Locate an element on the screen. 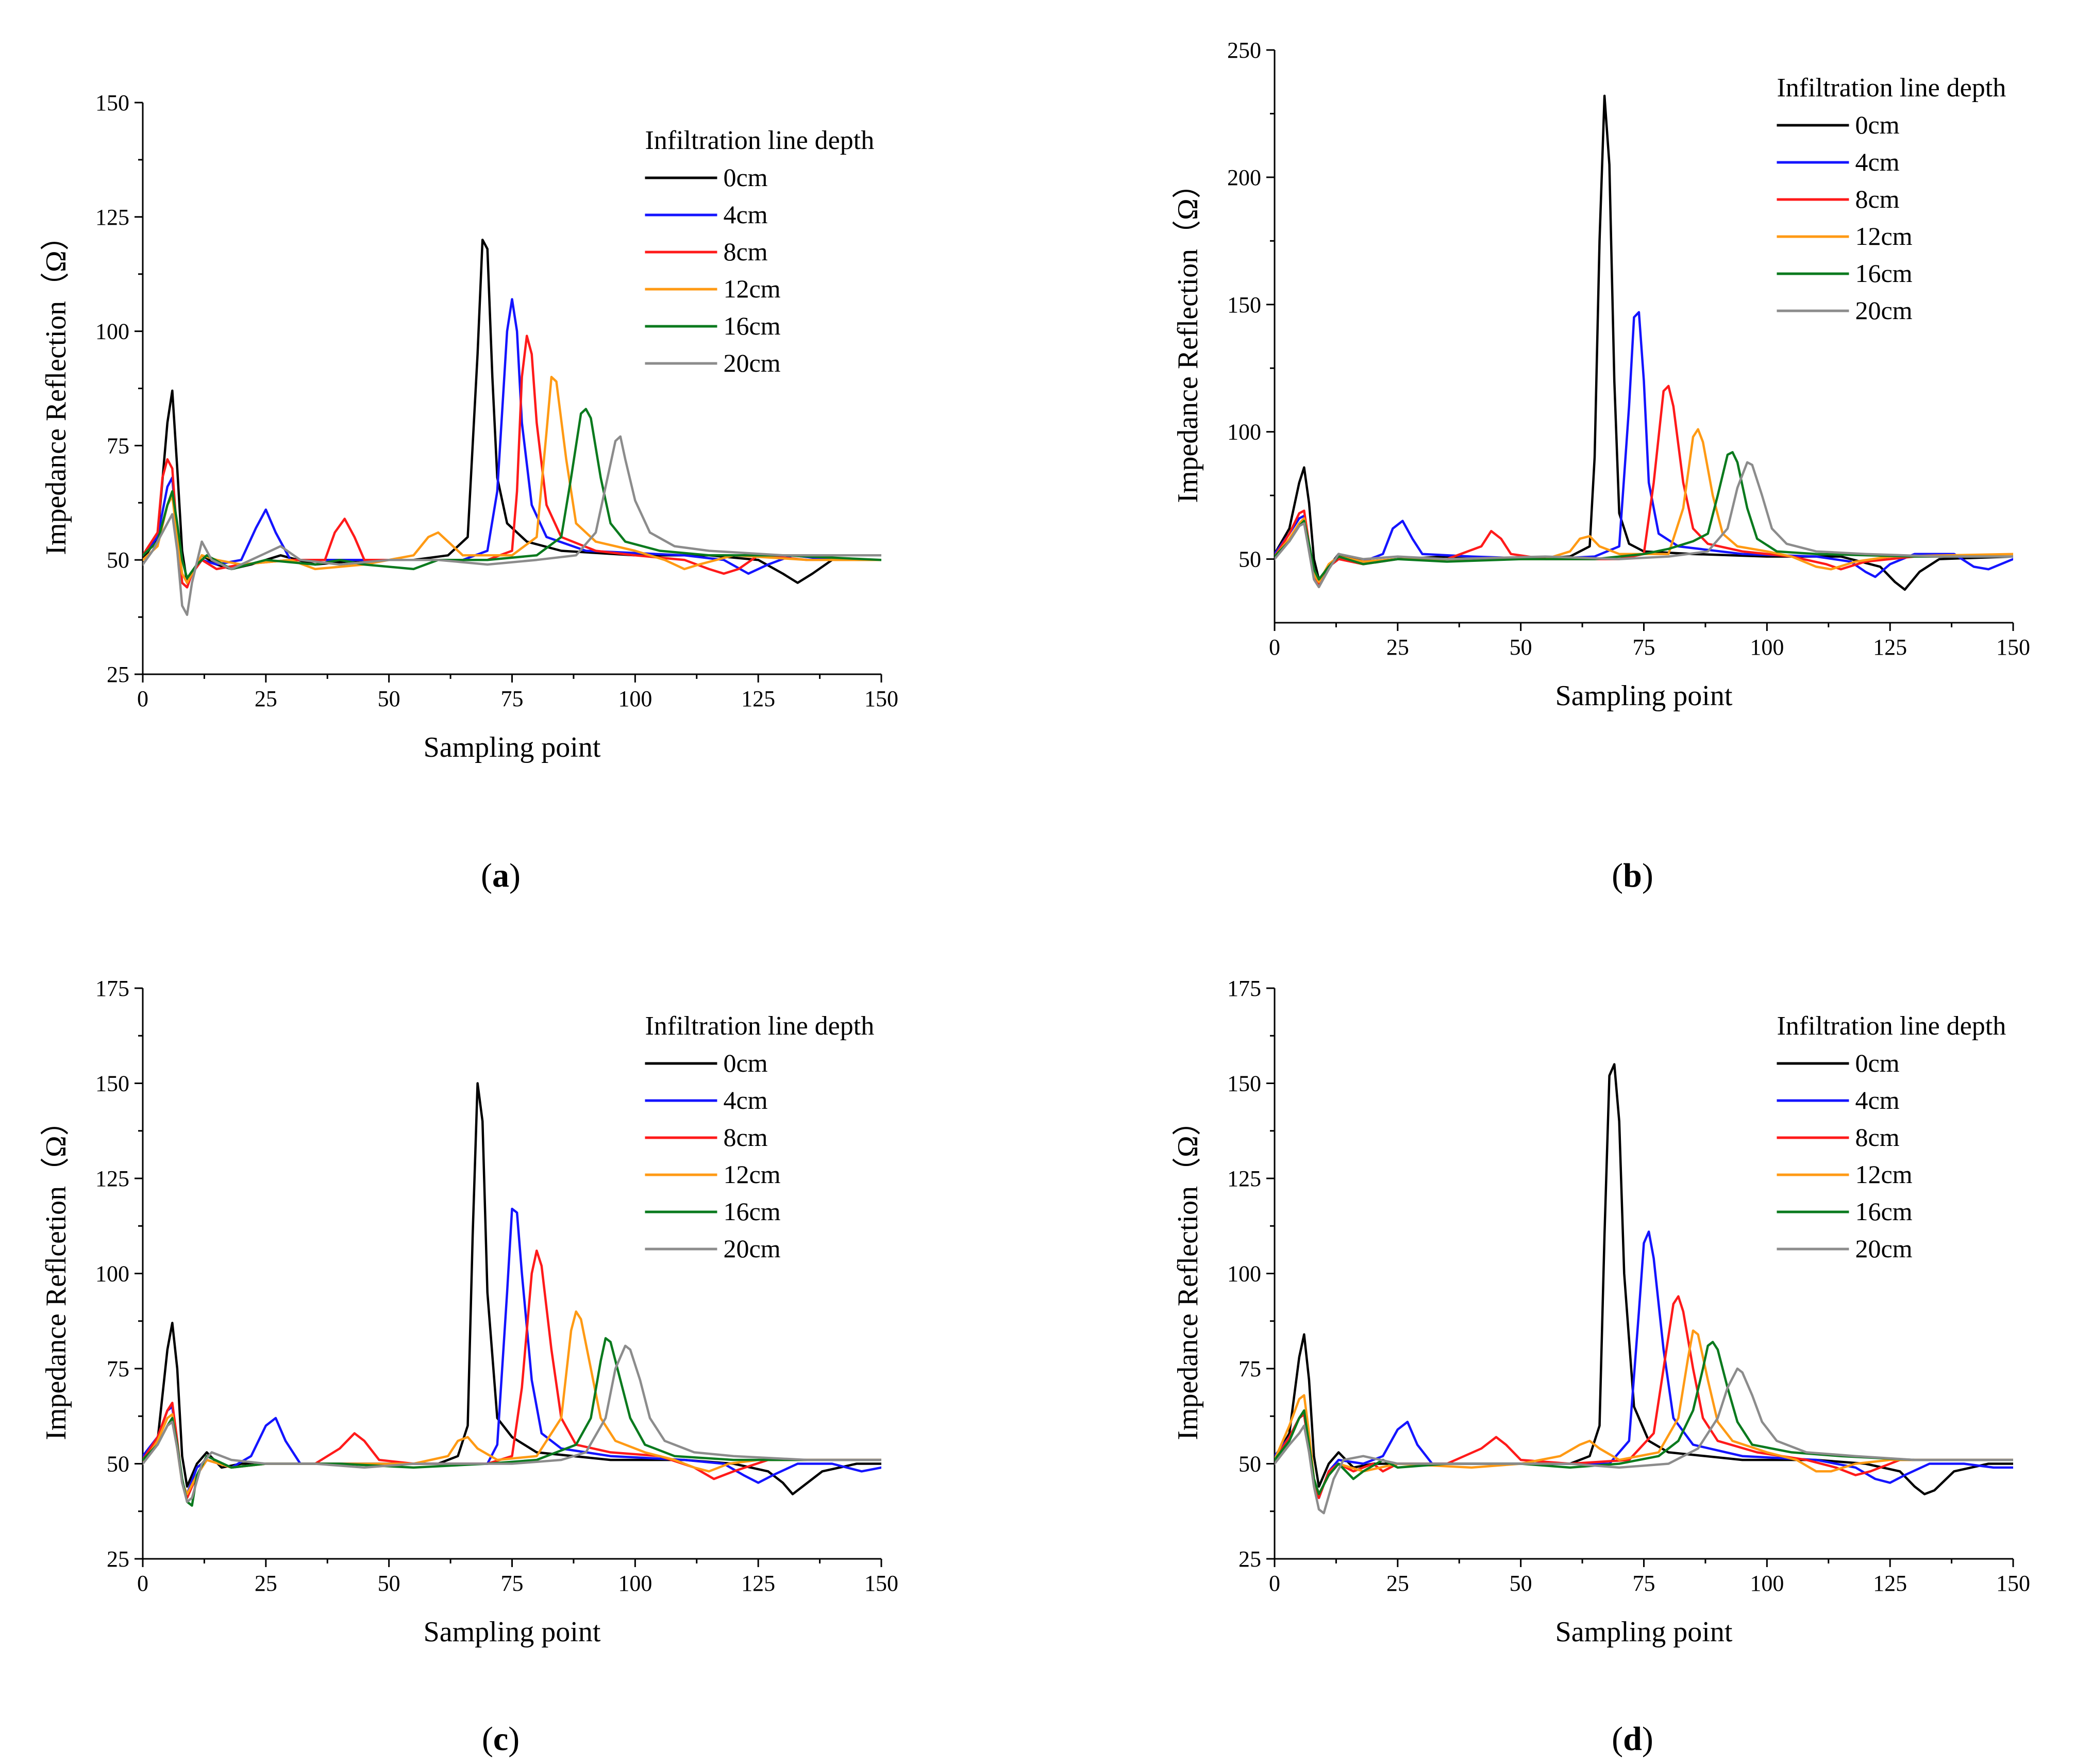 The width and height of the screenshot is (2092, 1764). panel-caption: (c) is located at coordinates (501, 1739).